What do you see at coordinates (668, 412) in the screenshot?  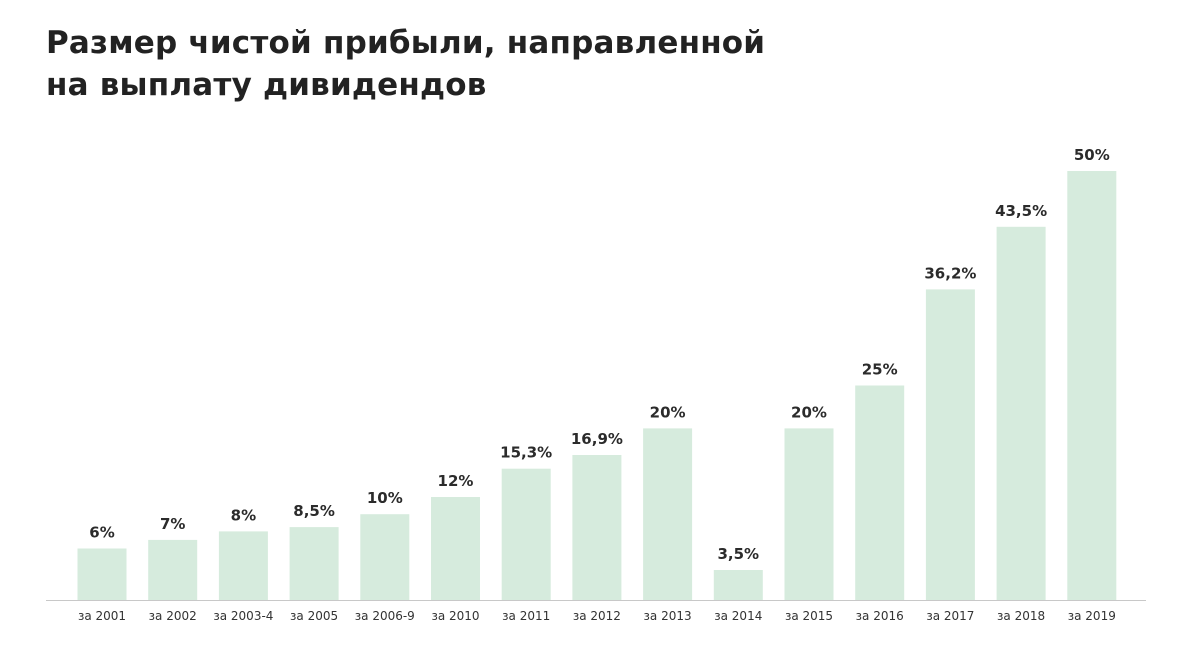 I see `data-label-8: 20%` at bounding box center [668, 412].